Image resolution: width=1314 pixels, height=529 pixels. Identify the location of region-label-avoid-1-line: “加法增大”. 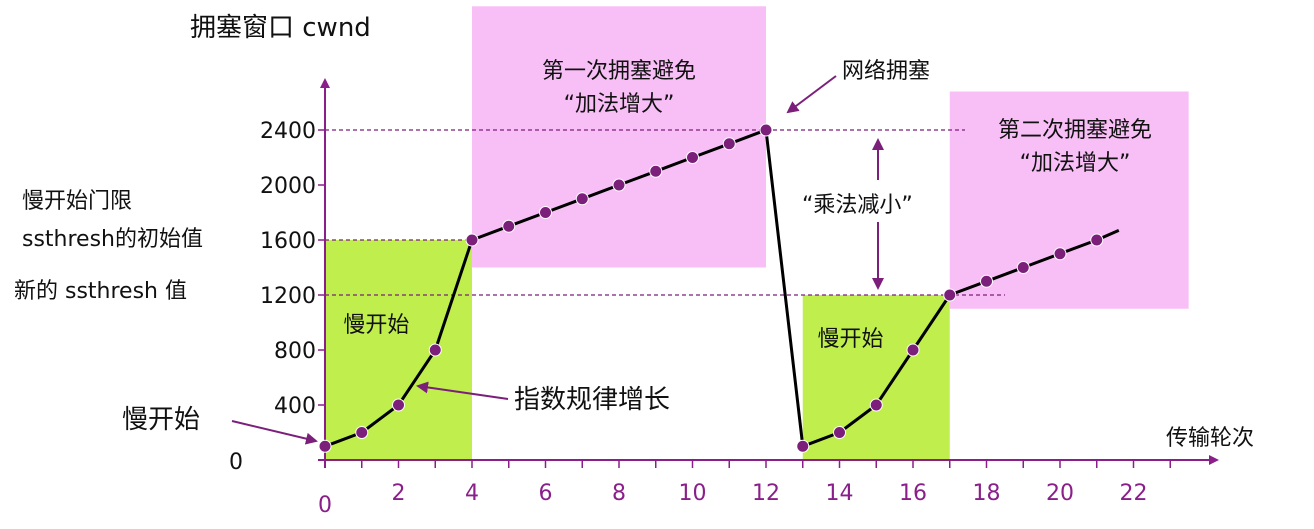
(619, 104).